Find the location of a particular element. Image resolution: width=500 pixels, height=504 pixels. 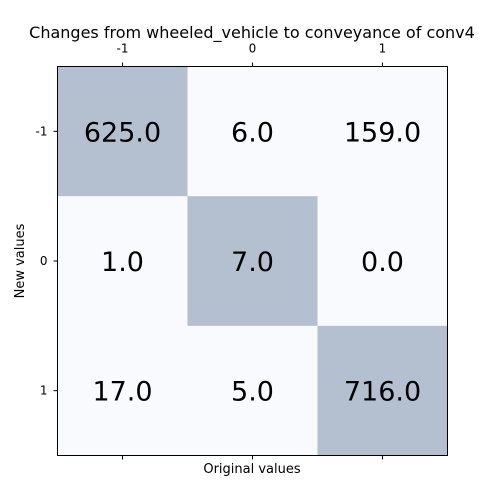

y-tick-label-0: -1 is located at coordinates (42, 131).